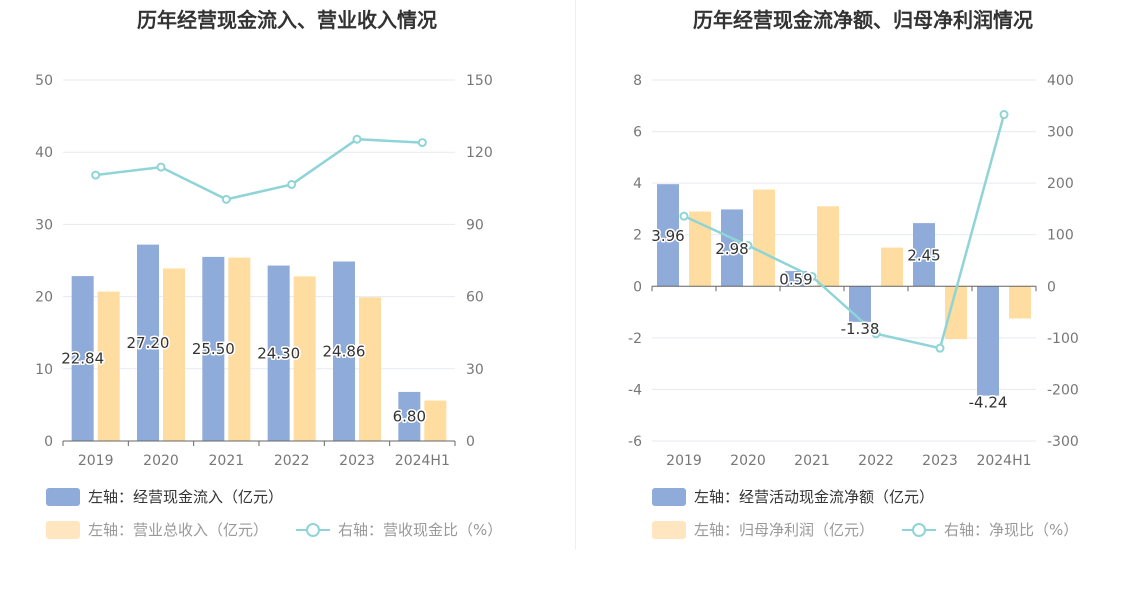 This screenshot has width=1148, height=589. Describe the element at coordinates (814, 497) in the screenshot. I see `legend-label: 左轴：经营活动现金流净额（亿元）` at that location.